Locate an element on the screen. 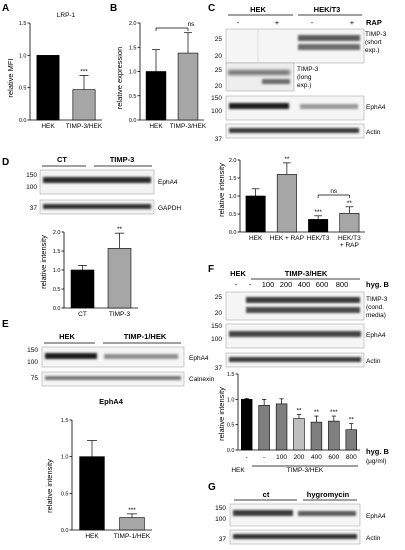 This screenshot has width=405, height=550. panel-f-dose-row-top: - - 100 200 400 600 800 is located at coordinates (292, 284).